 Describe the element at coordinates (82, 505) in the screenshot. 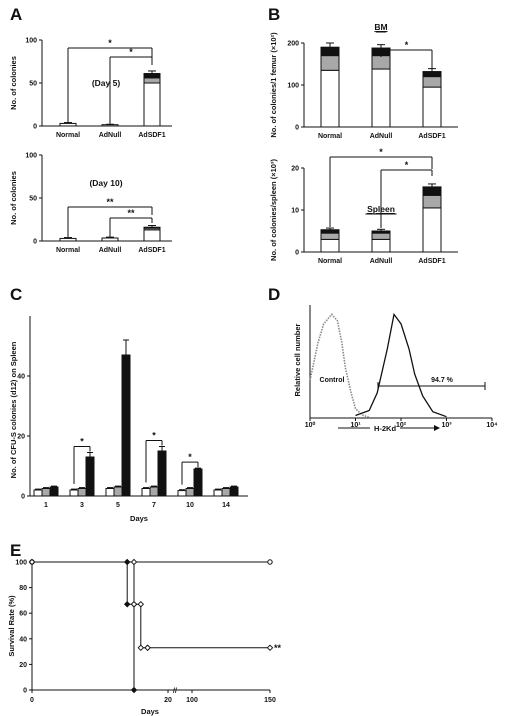

I see `x-tick-label: 3` at that location.